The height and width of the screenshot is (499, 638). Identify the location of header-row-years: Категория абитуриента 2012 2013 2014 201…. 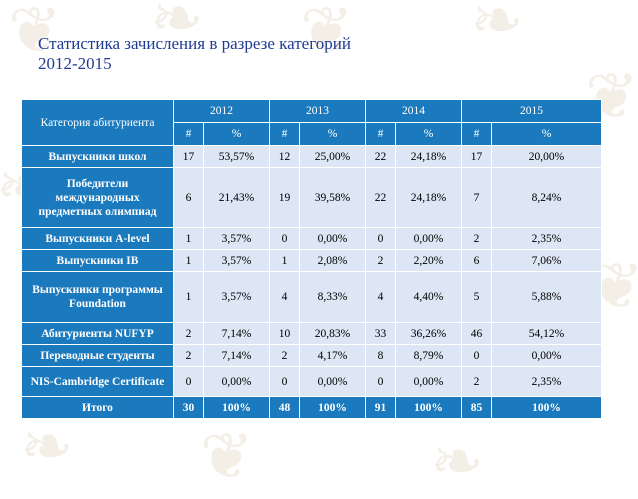
(311, 122).